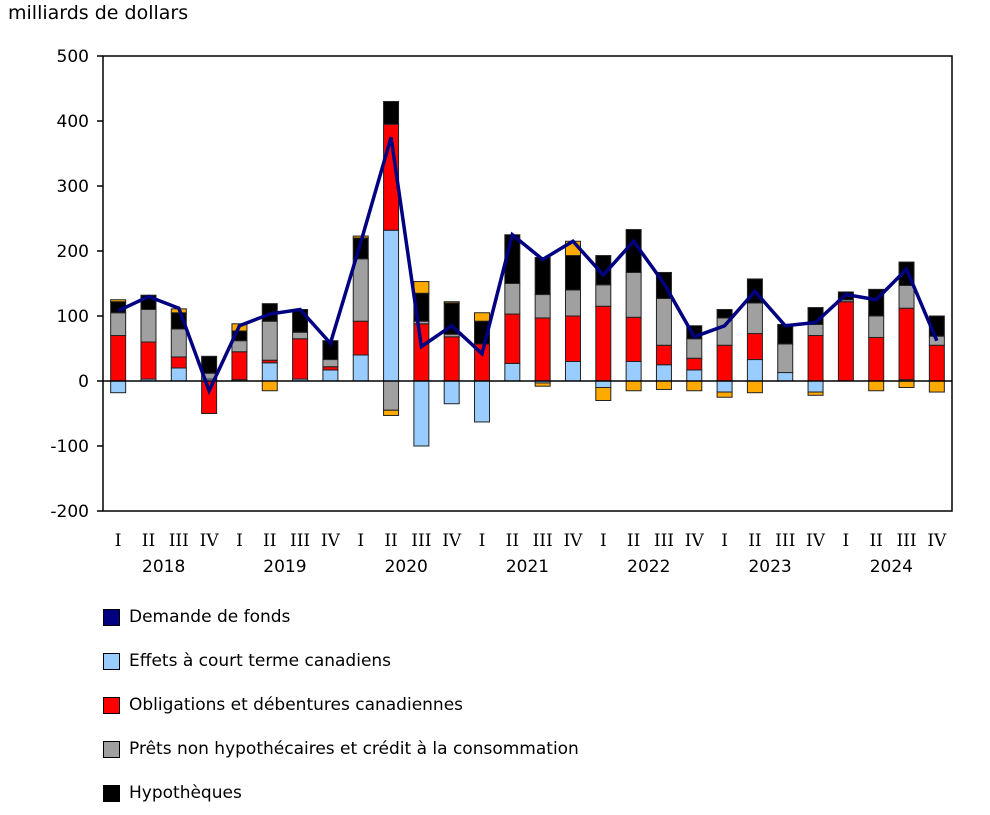 This screenshot has width=990, height=815. I want to click on legend-label: Obligations et débentures canadiennes, so click(296, 705).